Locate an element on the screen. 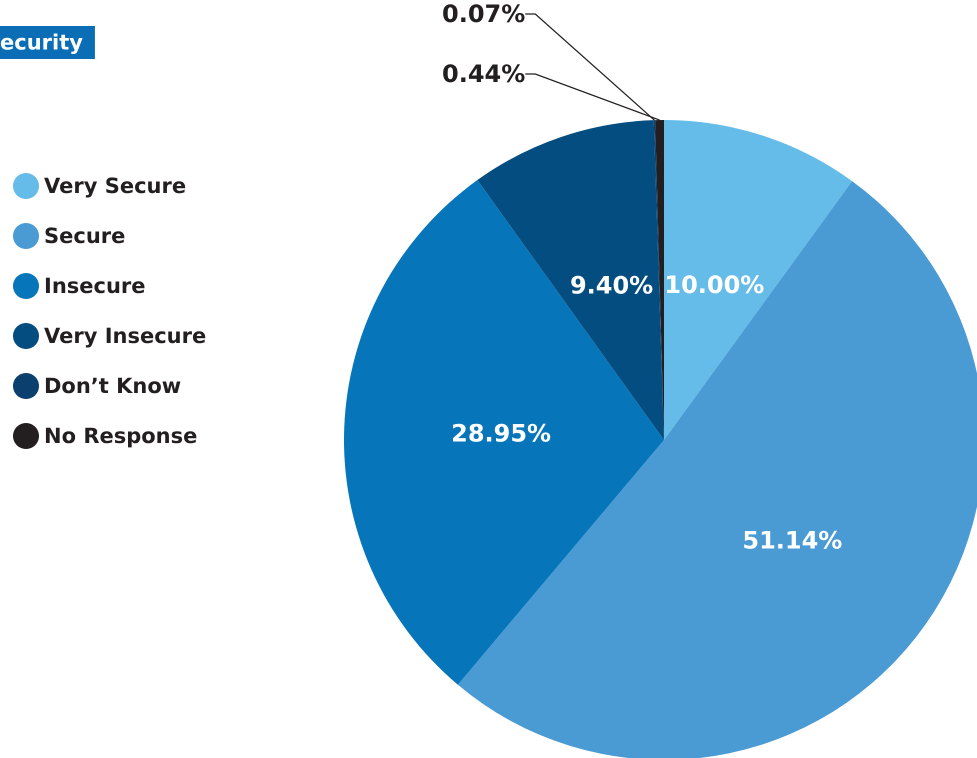  data-label: 51.14% is located at coordinates (792, 540).